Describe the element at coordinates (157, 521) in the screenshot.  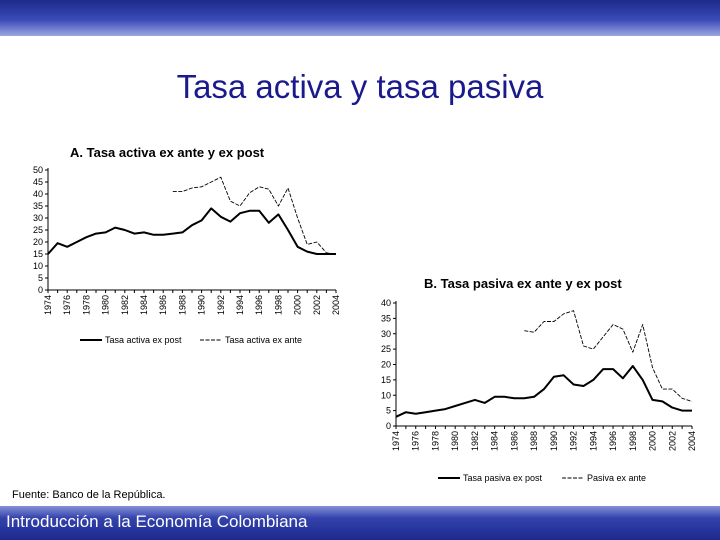
I see `footer-text: Introducción a la Economía Colombiana` at that location.